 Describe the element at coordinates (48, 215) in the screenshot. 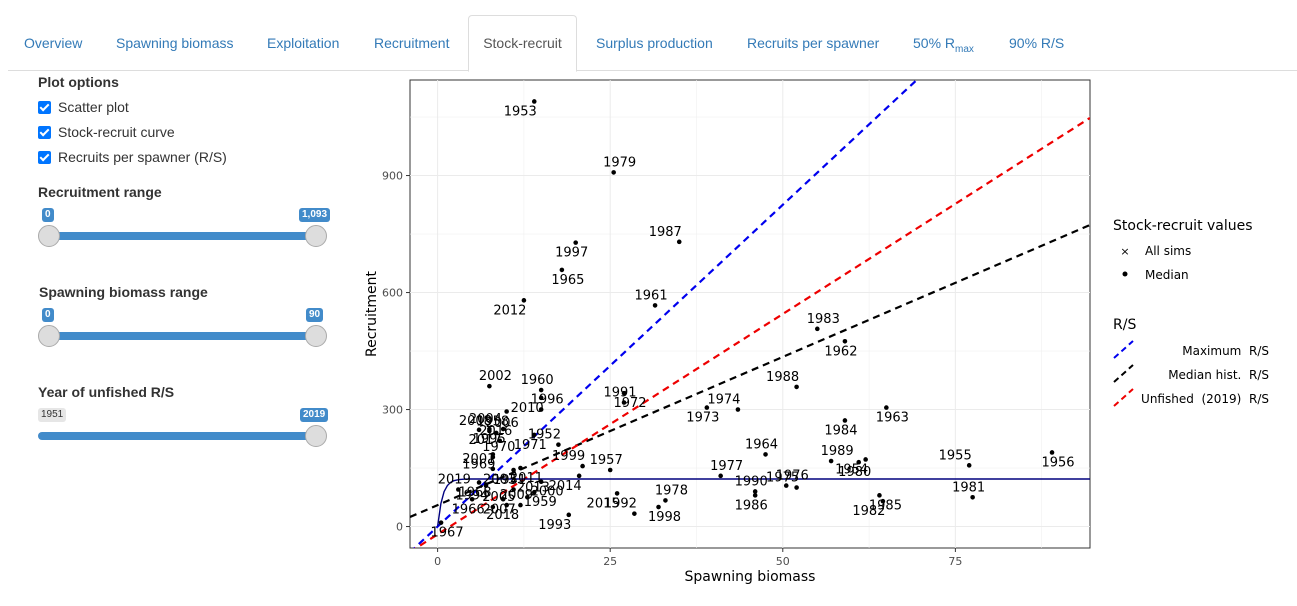

I see `recruitment-range-min-badge: 0` at that location.